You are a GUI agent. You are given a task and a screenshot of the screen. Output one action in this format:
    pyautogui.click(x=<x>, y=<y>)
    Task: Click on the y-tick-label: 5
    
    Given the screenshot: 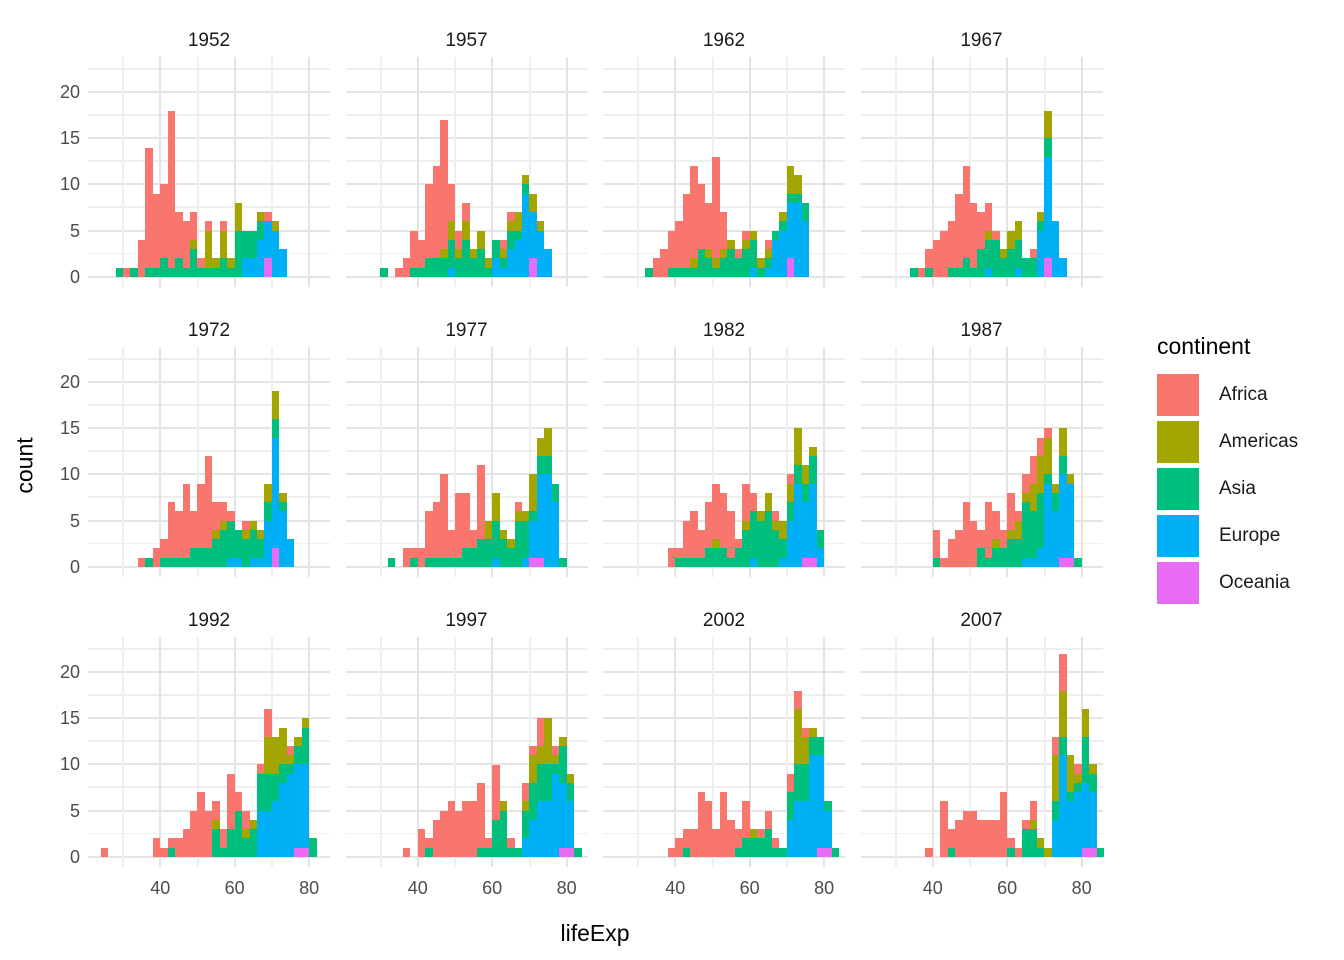 What is the action you would take?
    pyautogui.click(x=74, y=520)
    